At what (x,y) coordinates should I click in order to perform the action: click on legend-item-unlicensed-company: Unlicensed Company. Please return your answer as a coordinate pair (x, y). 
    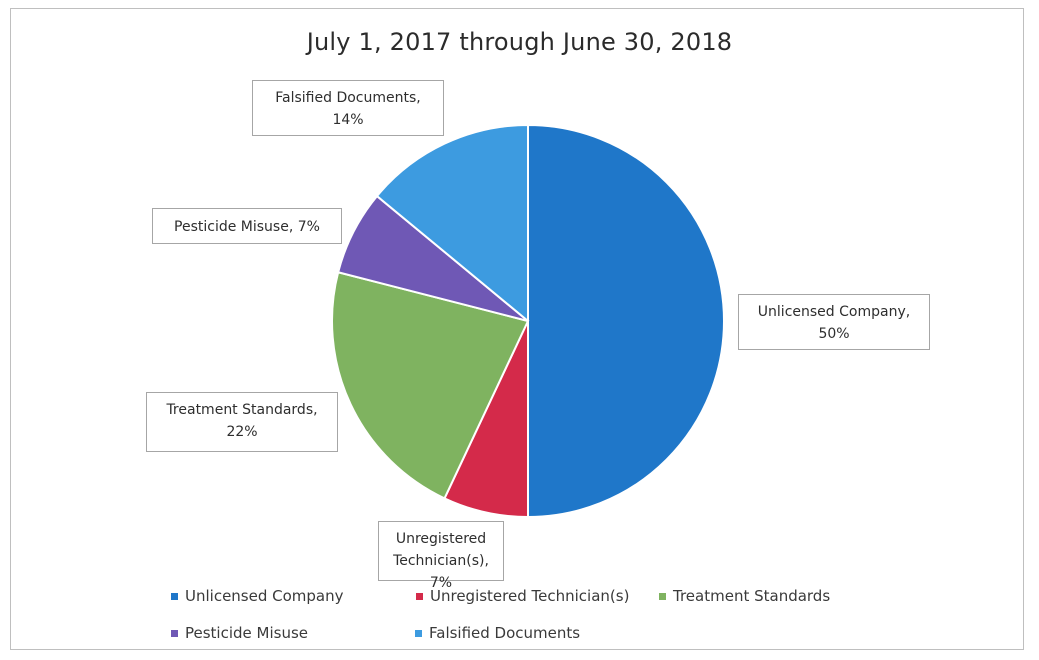
    Looking at the image, I should click on (257, 596).